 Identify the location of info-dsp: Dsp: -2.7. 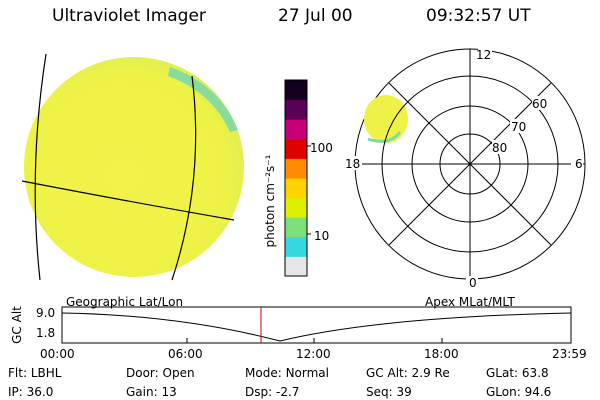
(272, 392).